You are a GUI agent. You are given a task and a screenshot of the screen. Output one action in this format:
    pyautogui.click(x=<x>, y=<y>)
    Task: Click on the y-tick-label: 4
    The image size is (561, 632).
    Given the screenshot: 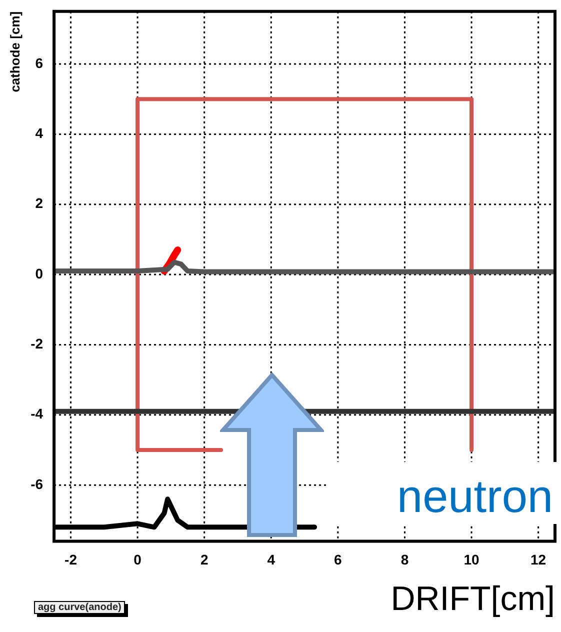 What is the action you would take?
    pyautogui.click(x=39, y=133)
    